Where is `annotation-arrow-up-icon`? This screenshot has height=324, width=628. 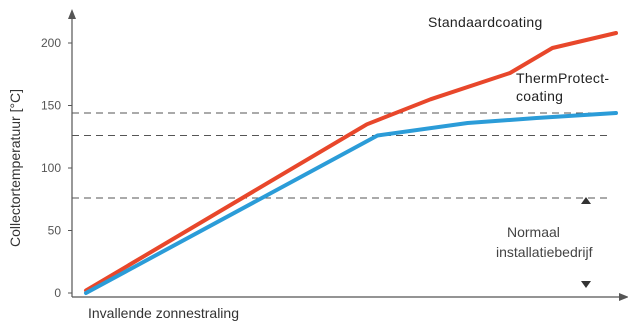
annotation-arrow-up-icon is located at coordinates (586, 200).